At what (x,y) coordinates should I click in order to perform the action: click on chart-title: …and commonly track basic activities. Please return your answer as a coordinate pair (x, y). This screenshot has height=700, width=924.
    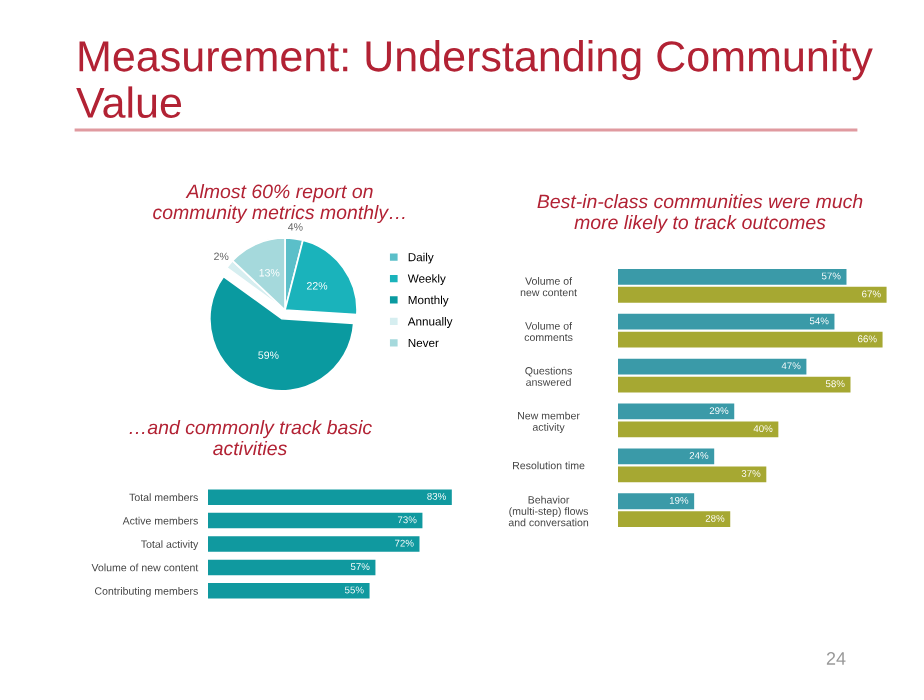
    Looking at the image, I should click on (250, 438).